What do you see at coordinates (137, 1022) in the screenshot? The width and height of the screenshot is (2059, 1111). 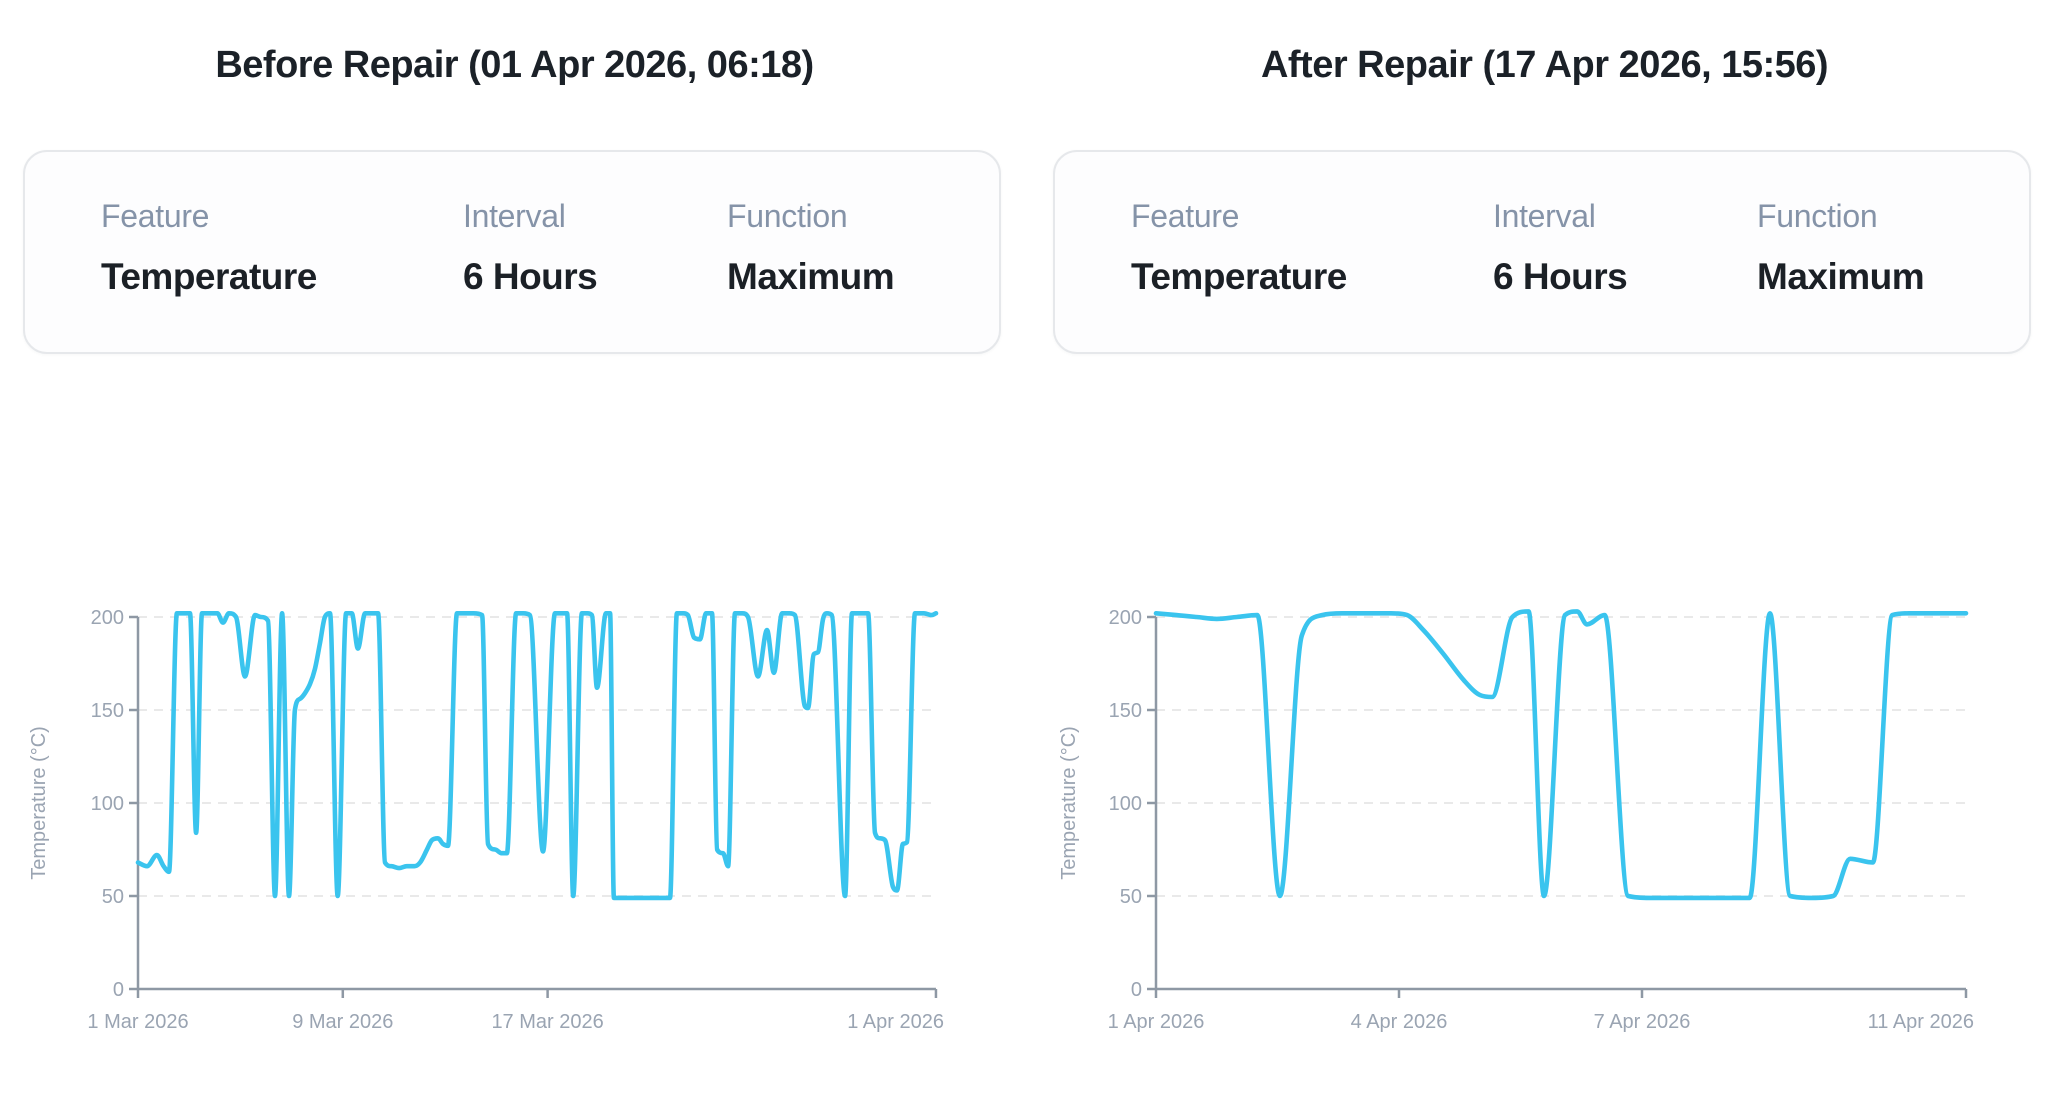 I see `x-tick-label: 1 Mar 2026` at bounding box center [137, 1022].